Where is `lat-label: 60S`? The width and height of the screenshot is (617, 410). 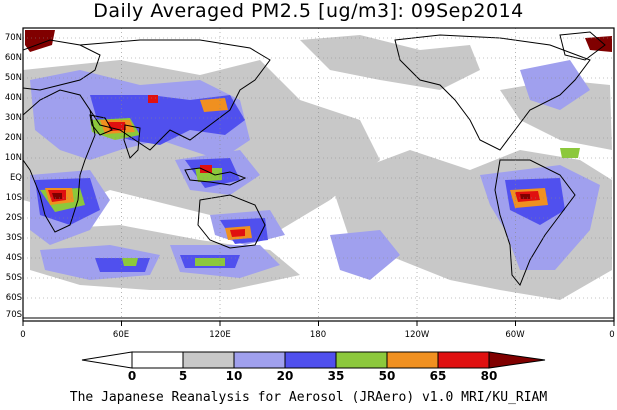
lat-label: 60S is located at coordinates (13, 298).